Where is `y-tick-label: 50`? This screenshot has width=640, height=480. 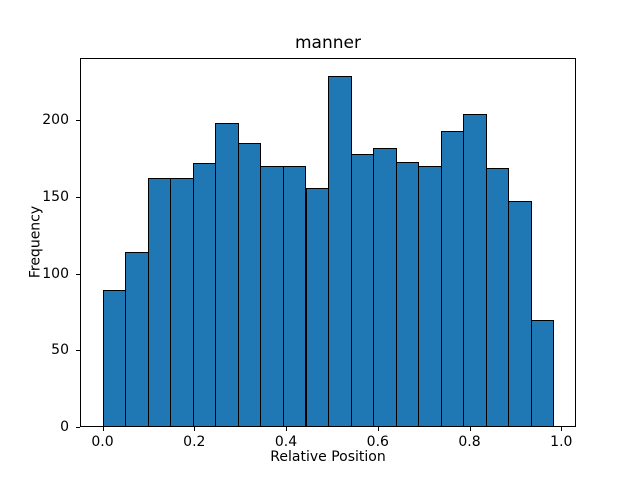 y-tick-label: 50 is located at coordinates (60, 350).